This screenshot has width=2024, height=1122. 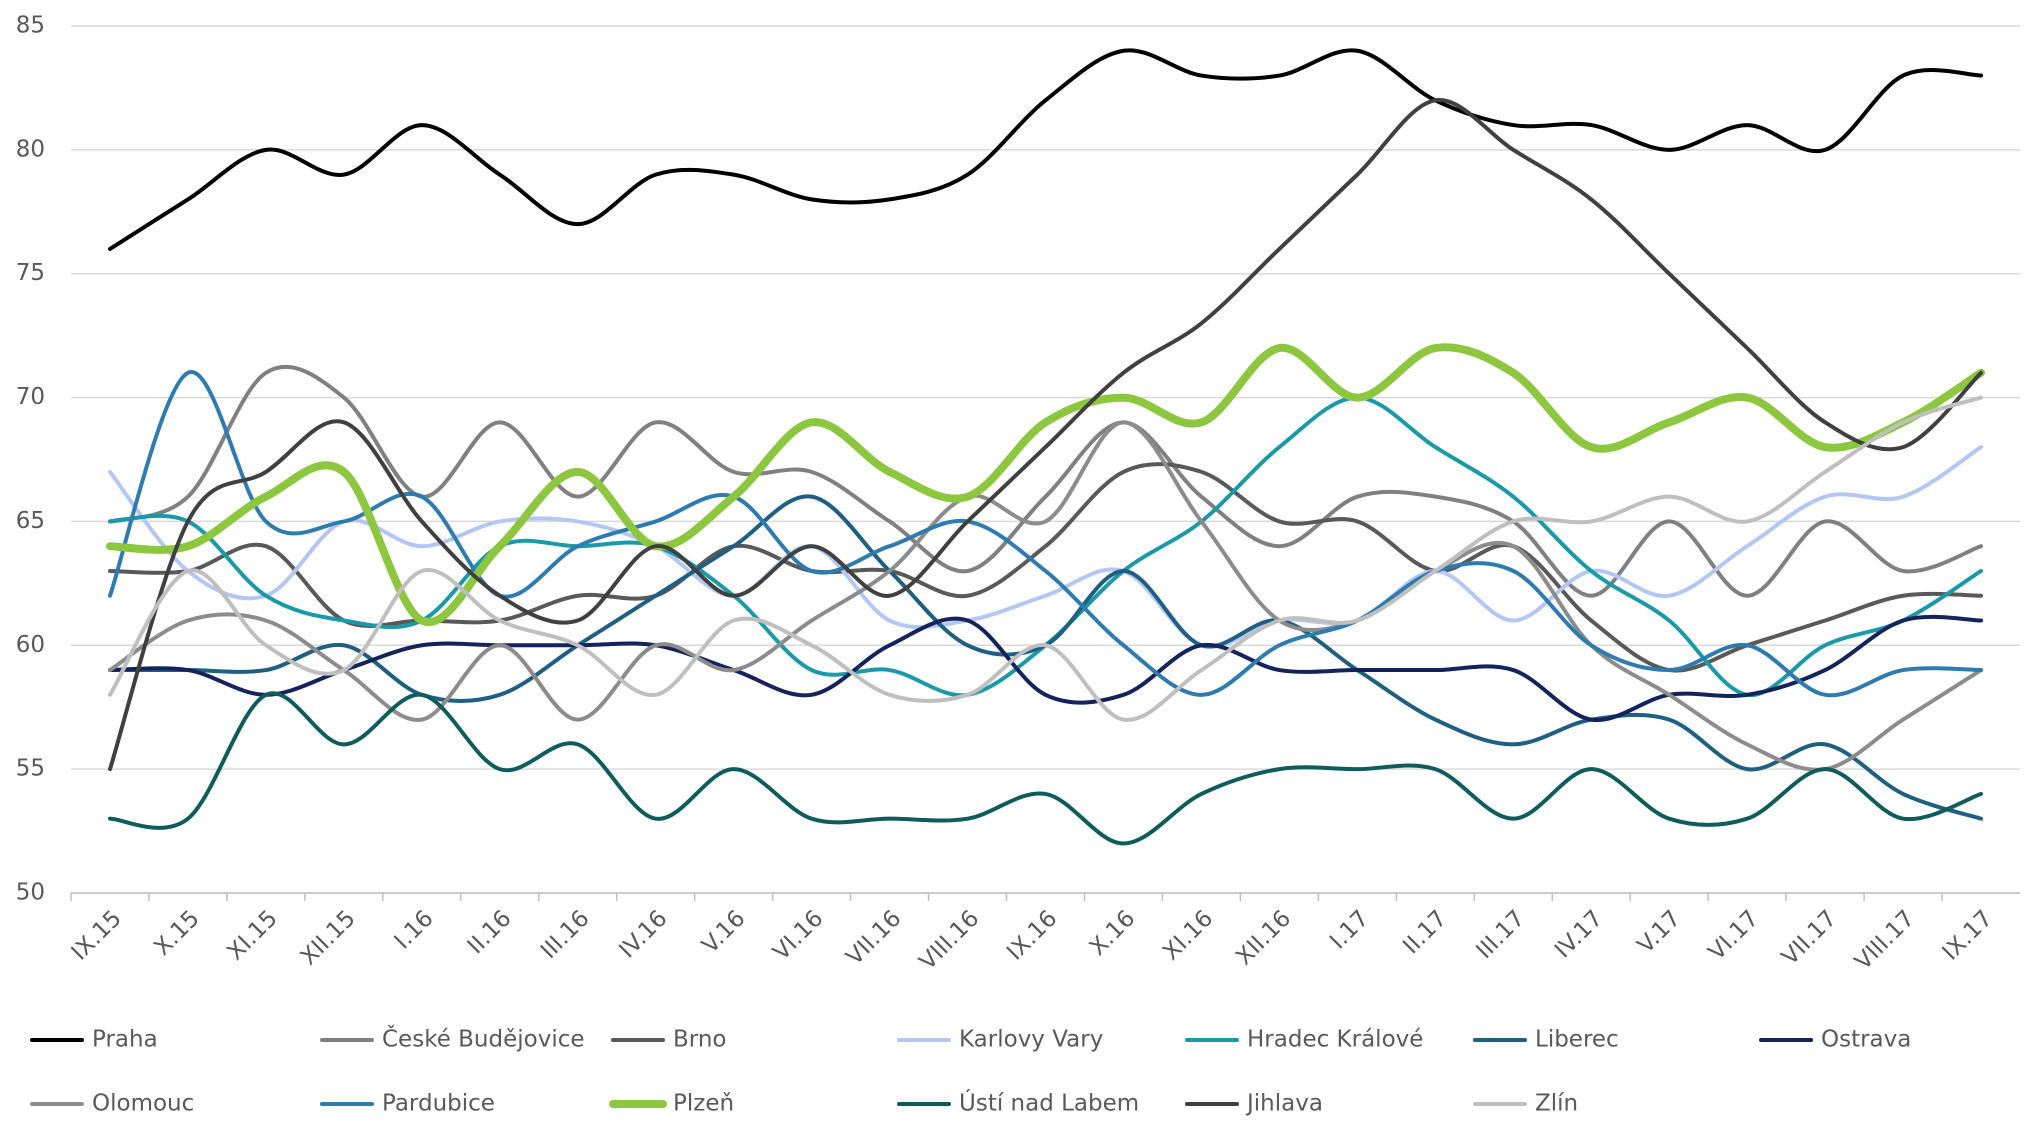 I want to click on legend-label: České Budějovice, so click(x=483, y=1039).